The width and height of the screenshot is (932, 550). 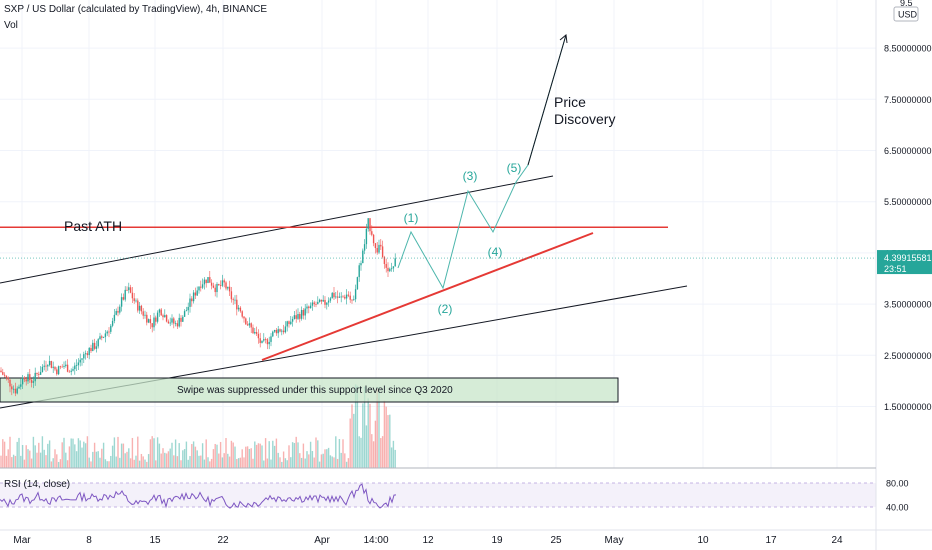 What do you see at coordinates (908, 258) in the screenshot?
I see `current-price-value: 4.39915581` at bounding box center [908, 258].